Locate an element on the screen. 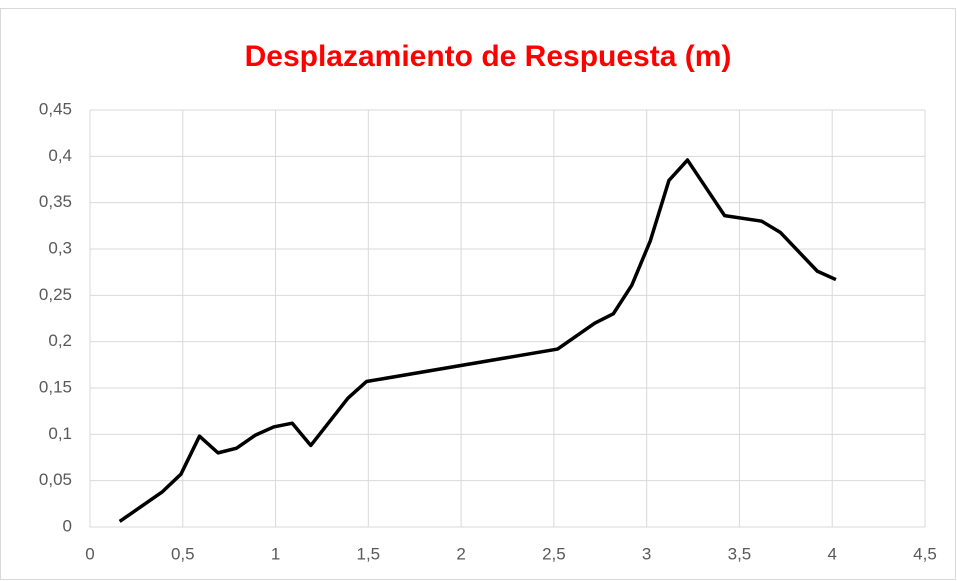 The image size is (957, 581). y-tick-label: 0,05 is located at coordinates (55, 479).